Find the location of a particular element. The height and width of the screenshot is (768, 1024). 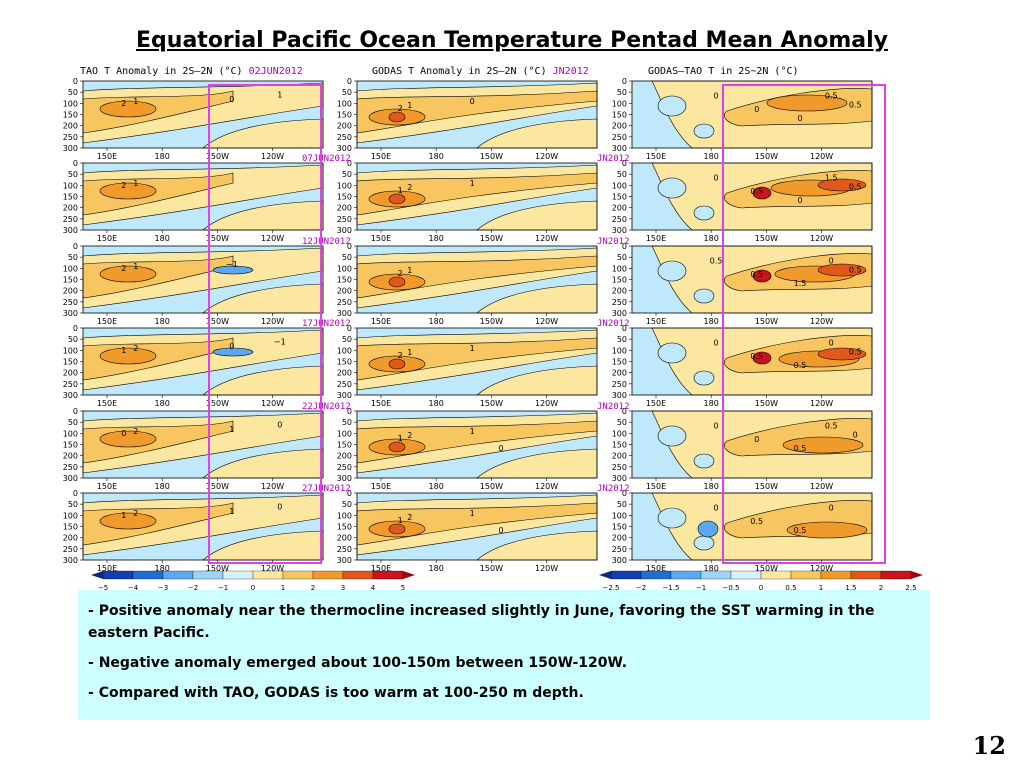

panel-date-label: 27JUN2012 is located at coordinates (326, 489).